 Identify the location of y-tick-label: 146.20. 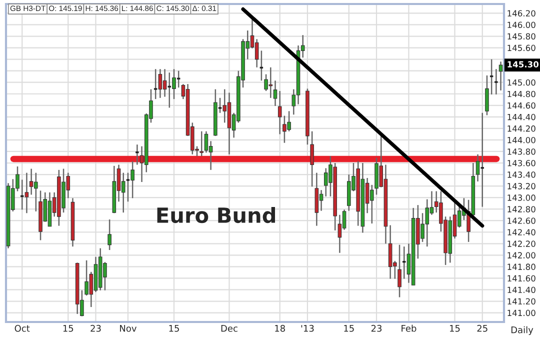
(522, 13).